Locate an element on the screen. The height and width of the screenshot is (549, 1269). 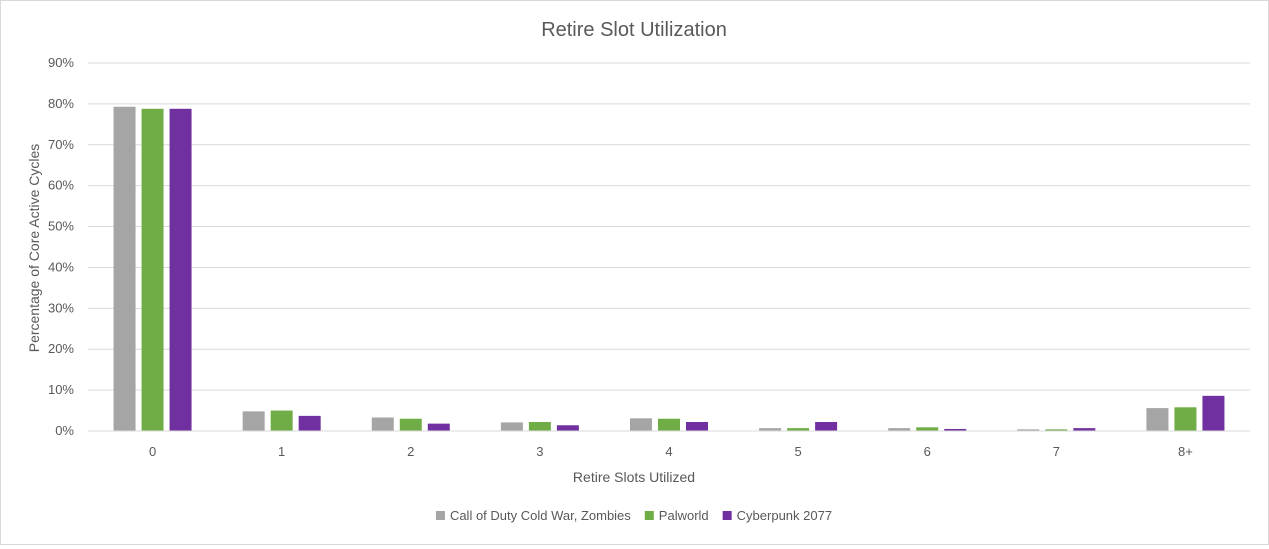
y-tick-label: 0% is located at coordinates (64, 430).